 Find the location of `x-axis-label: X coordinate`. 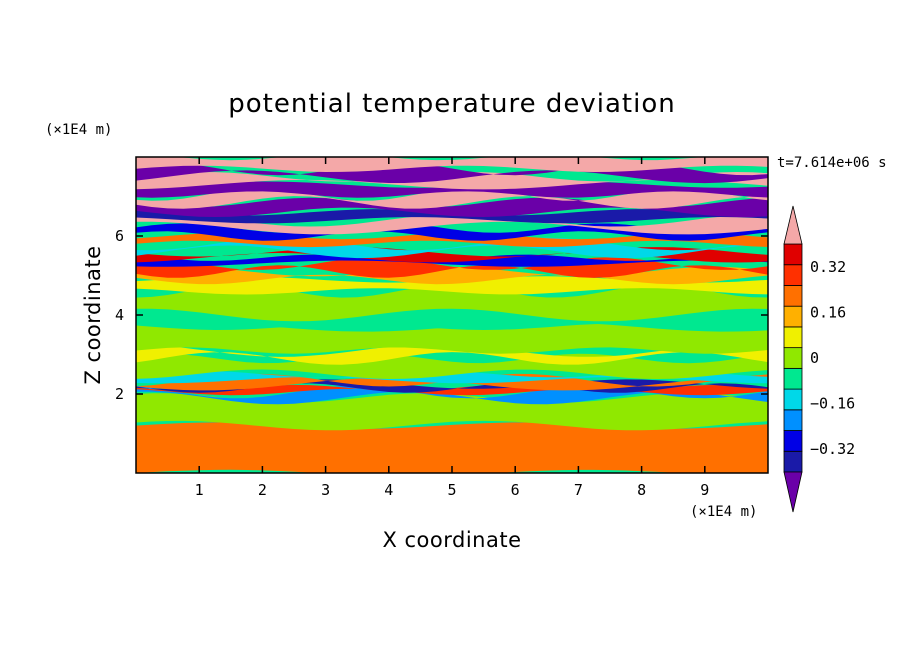

x-axis-label: X coordinate is located at coordinates (451, 540).